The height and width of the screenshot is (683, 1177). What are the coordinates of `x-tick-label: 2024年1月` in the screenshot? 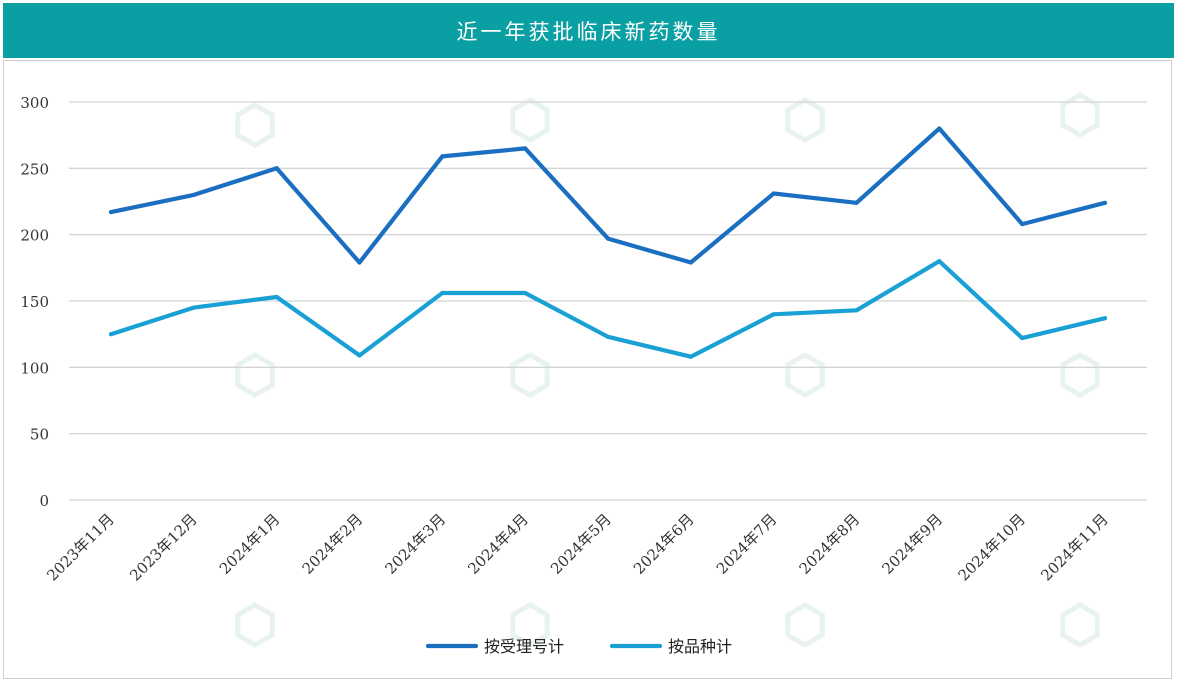 It's located at (250, 544).